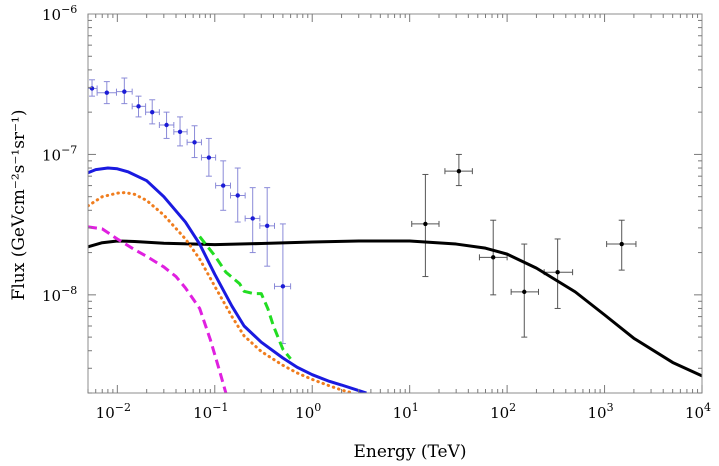  I want to click on y-tick-label: 10⁻⁷, so click(59, 153).